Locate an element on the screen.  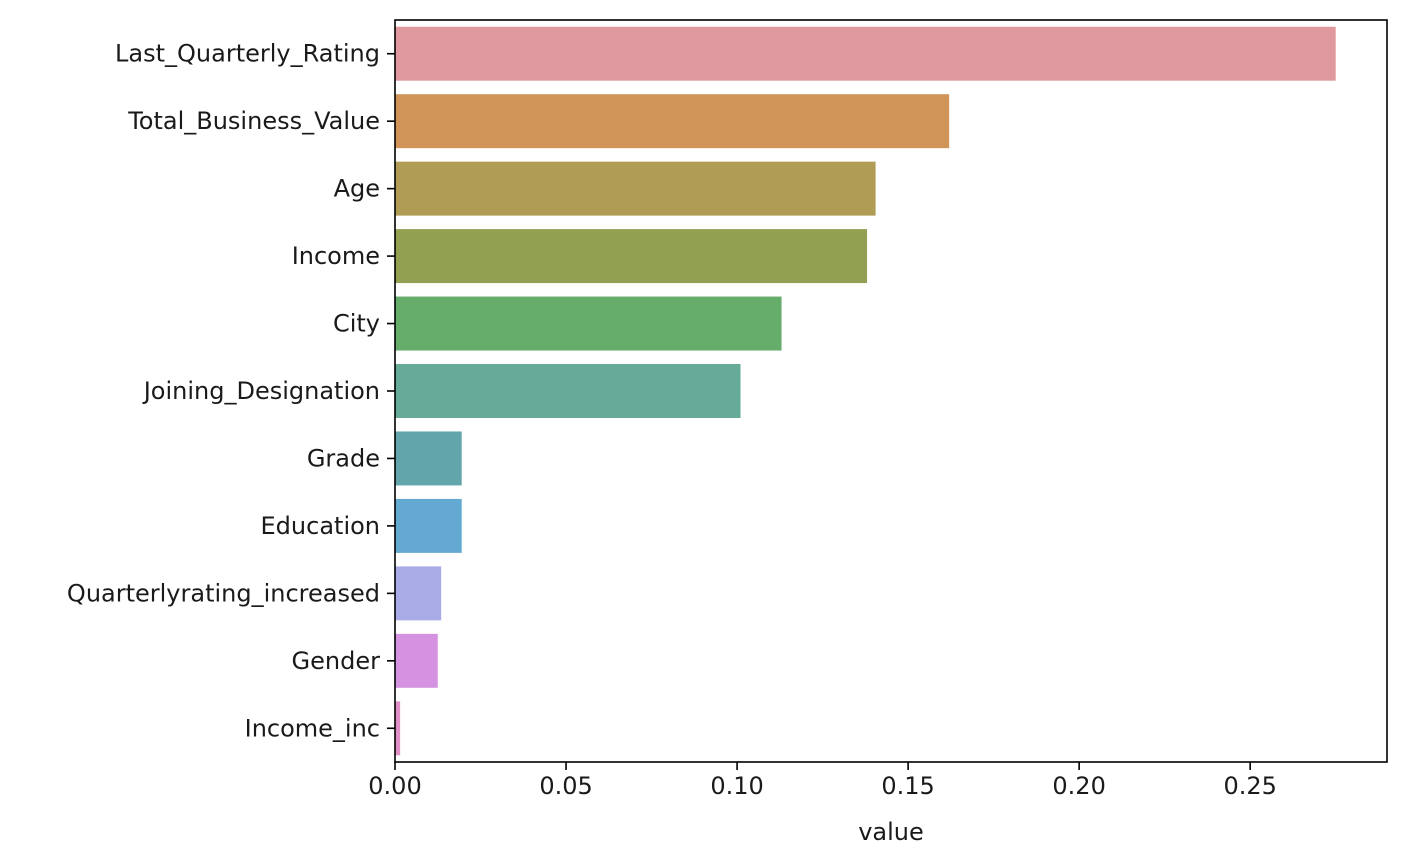
y-tick-label-1: Total_Business_Value is located at coordinates (253, 121).